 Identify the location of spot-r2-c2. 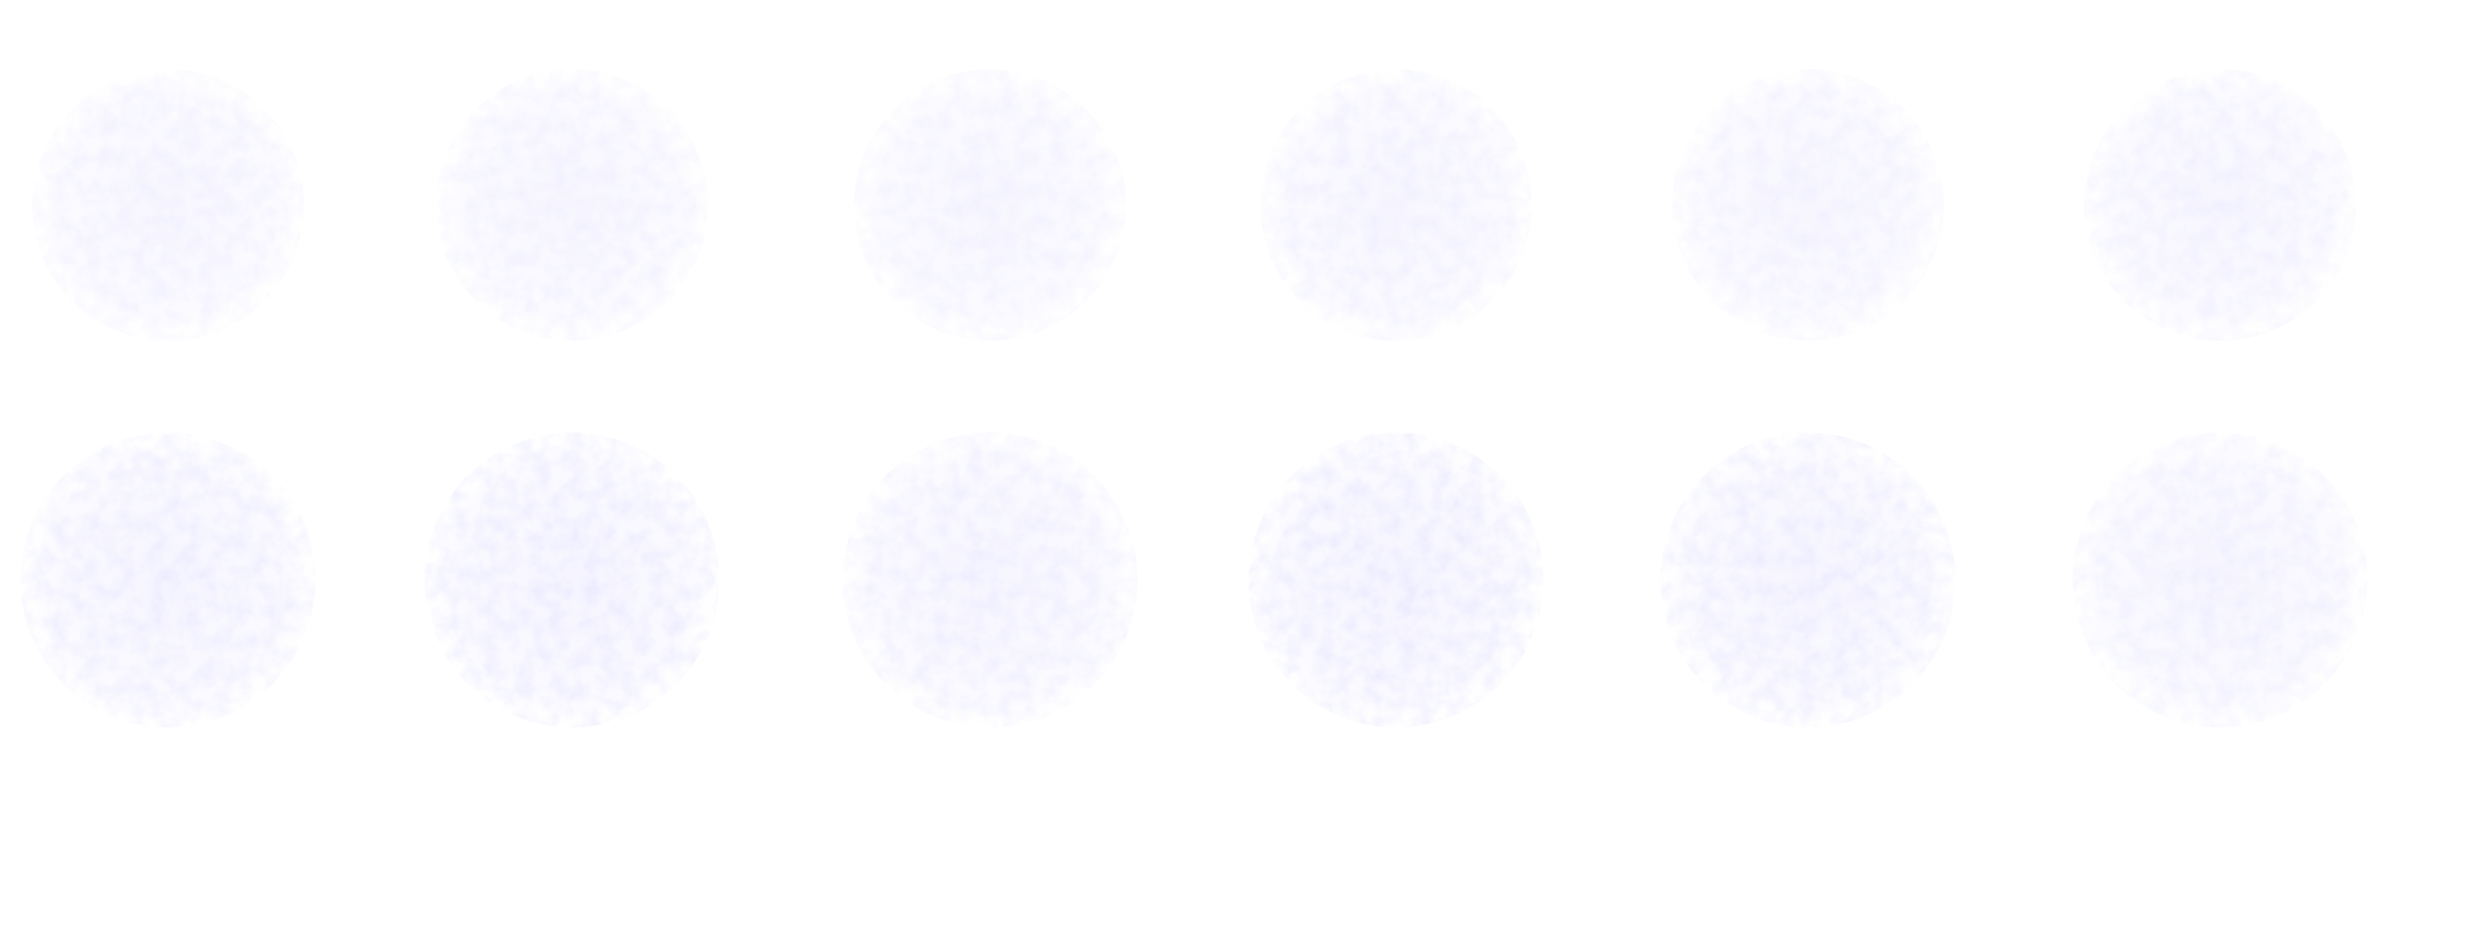
(572, 580).